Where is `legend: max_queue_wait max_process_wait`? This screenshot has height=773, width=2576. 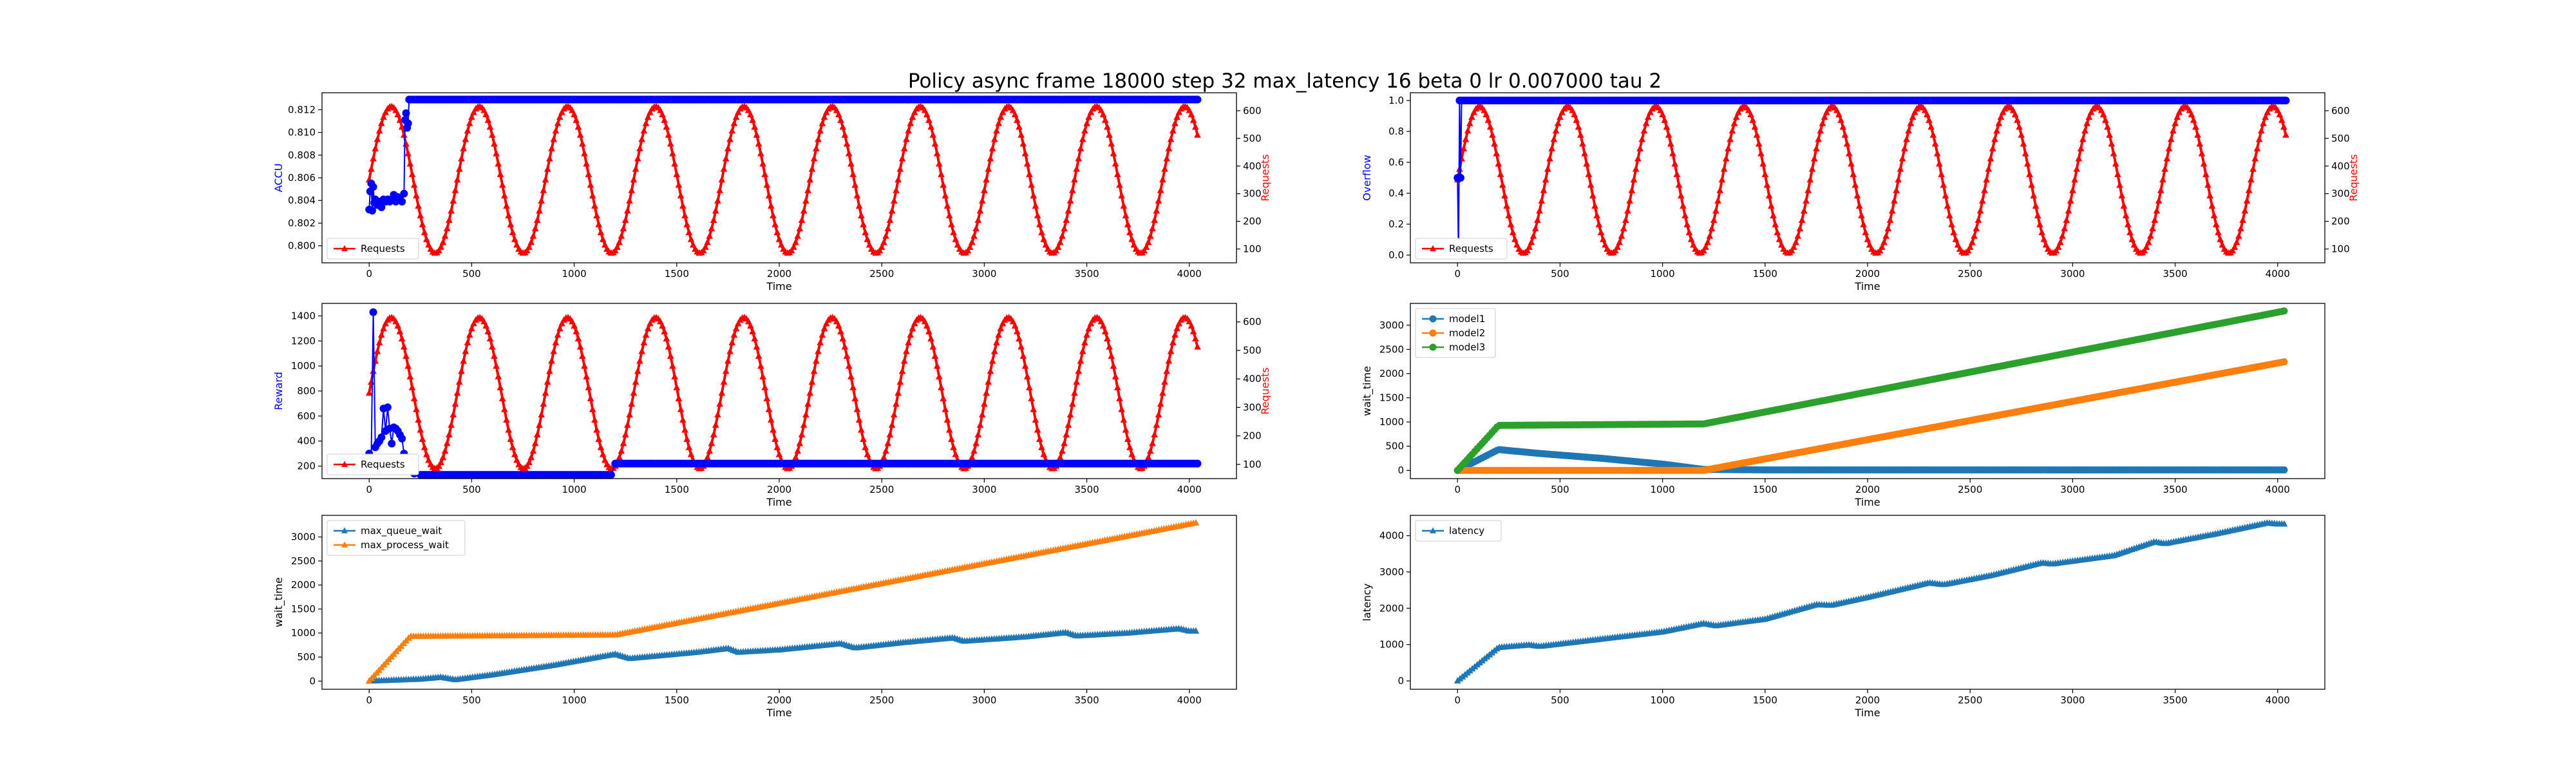
legend: max_queue_wait max_process_wait is located at coordinates (397, 538).